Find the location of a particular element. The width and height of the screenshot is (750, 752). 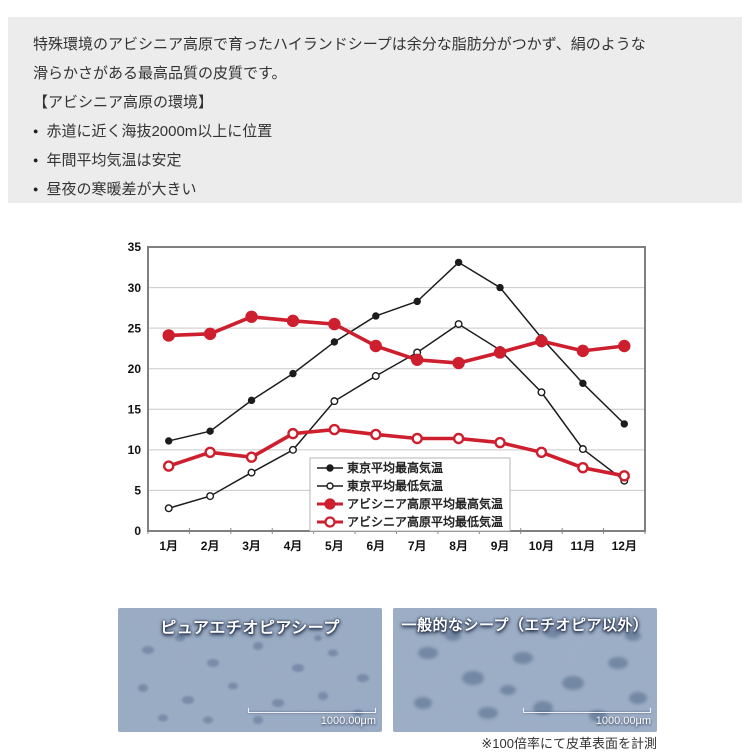

measurement-caption: ※100倍率にて皮革表面を計測 is located at coordinates (569, 743).